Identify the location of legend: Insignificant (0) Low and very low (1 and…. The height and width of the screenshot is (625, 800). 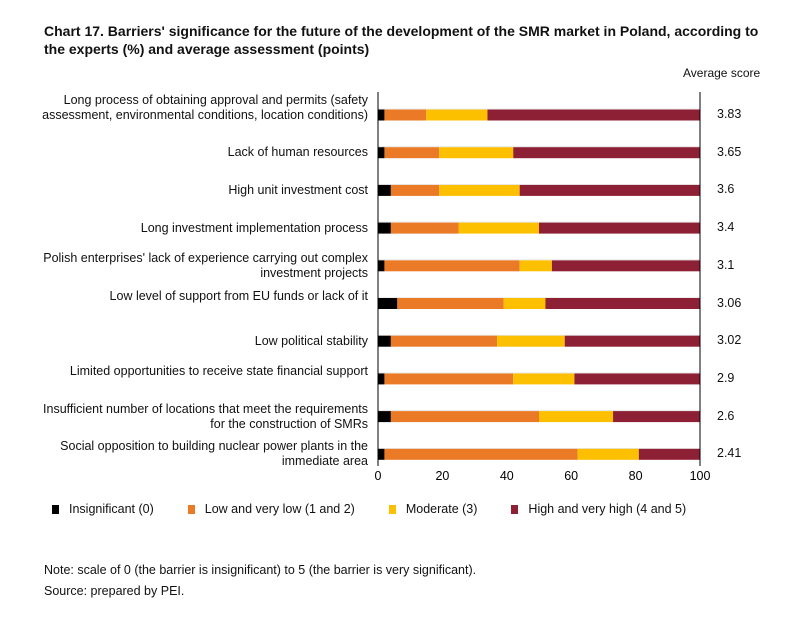
(386, 509).